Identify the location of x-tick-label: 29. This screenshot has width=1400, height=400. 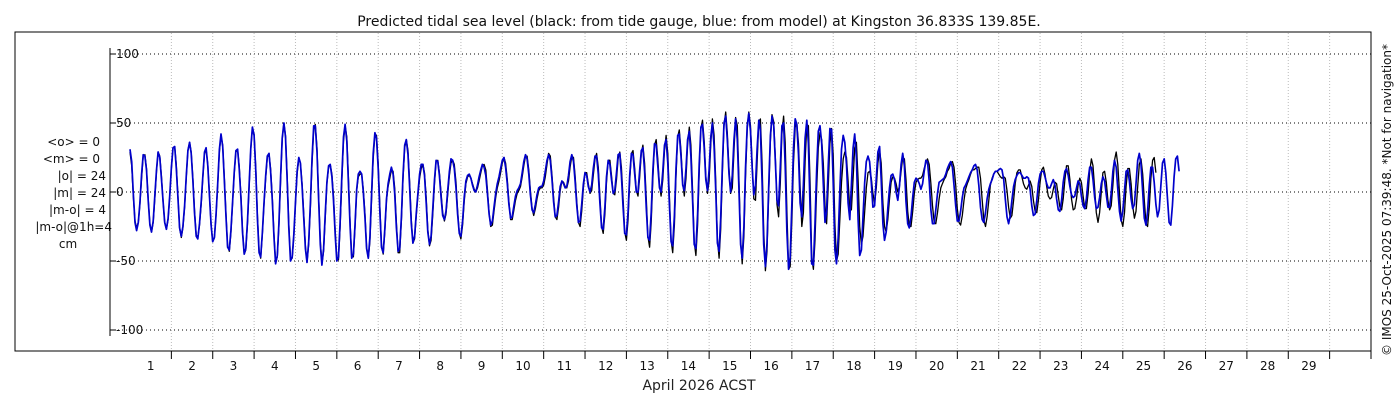
(1308, 366).